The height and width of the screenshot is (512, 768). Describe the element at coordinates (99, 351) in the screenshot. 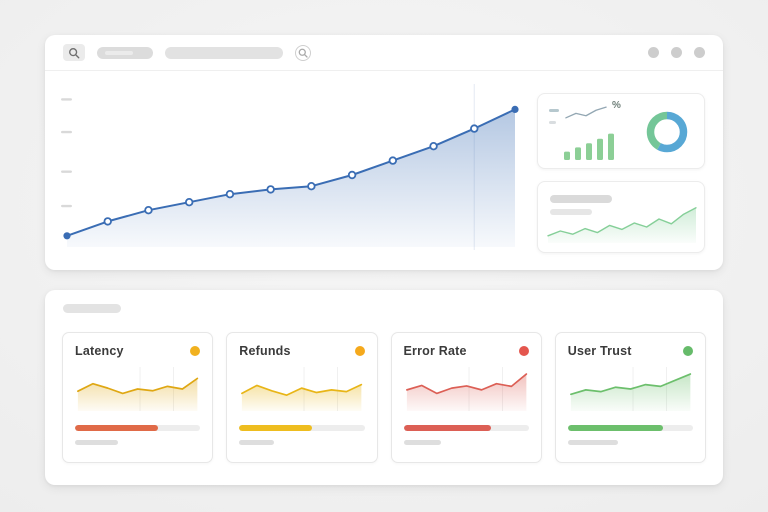

I see `metric-label: Latency` at that location.